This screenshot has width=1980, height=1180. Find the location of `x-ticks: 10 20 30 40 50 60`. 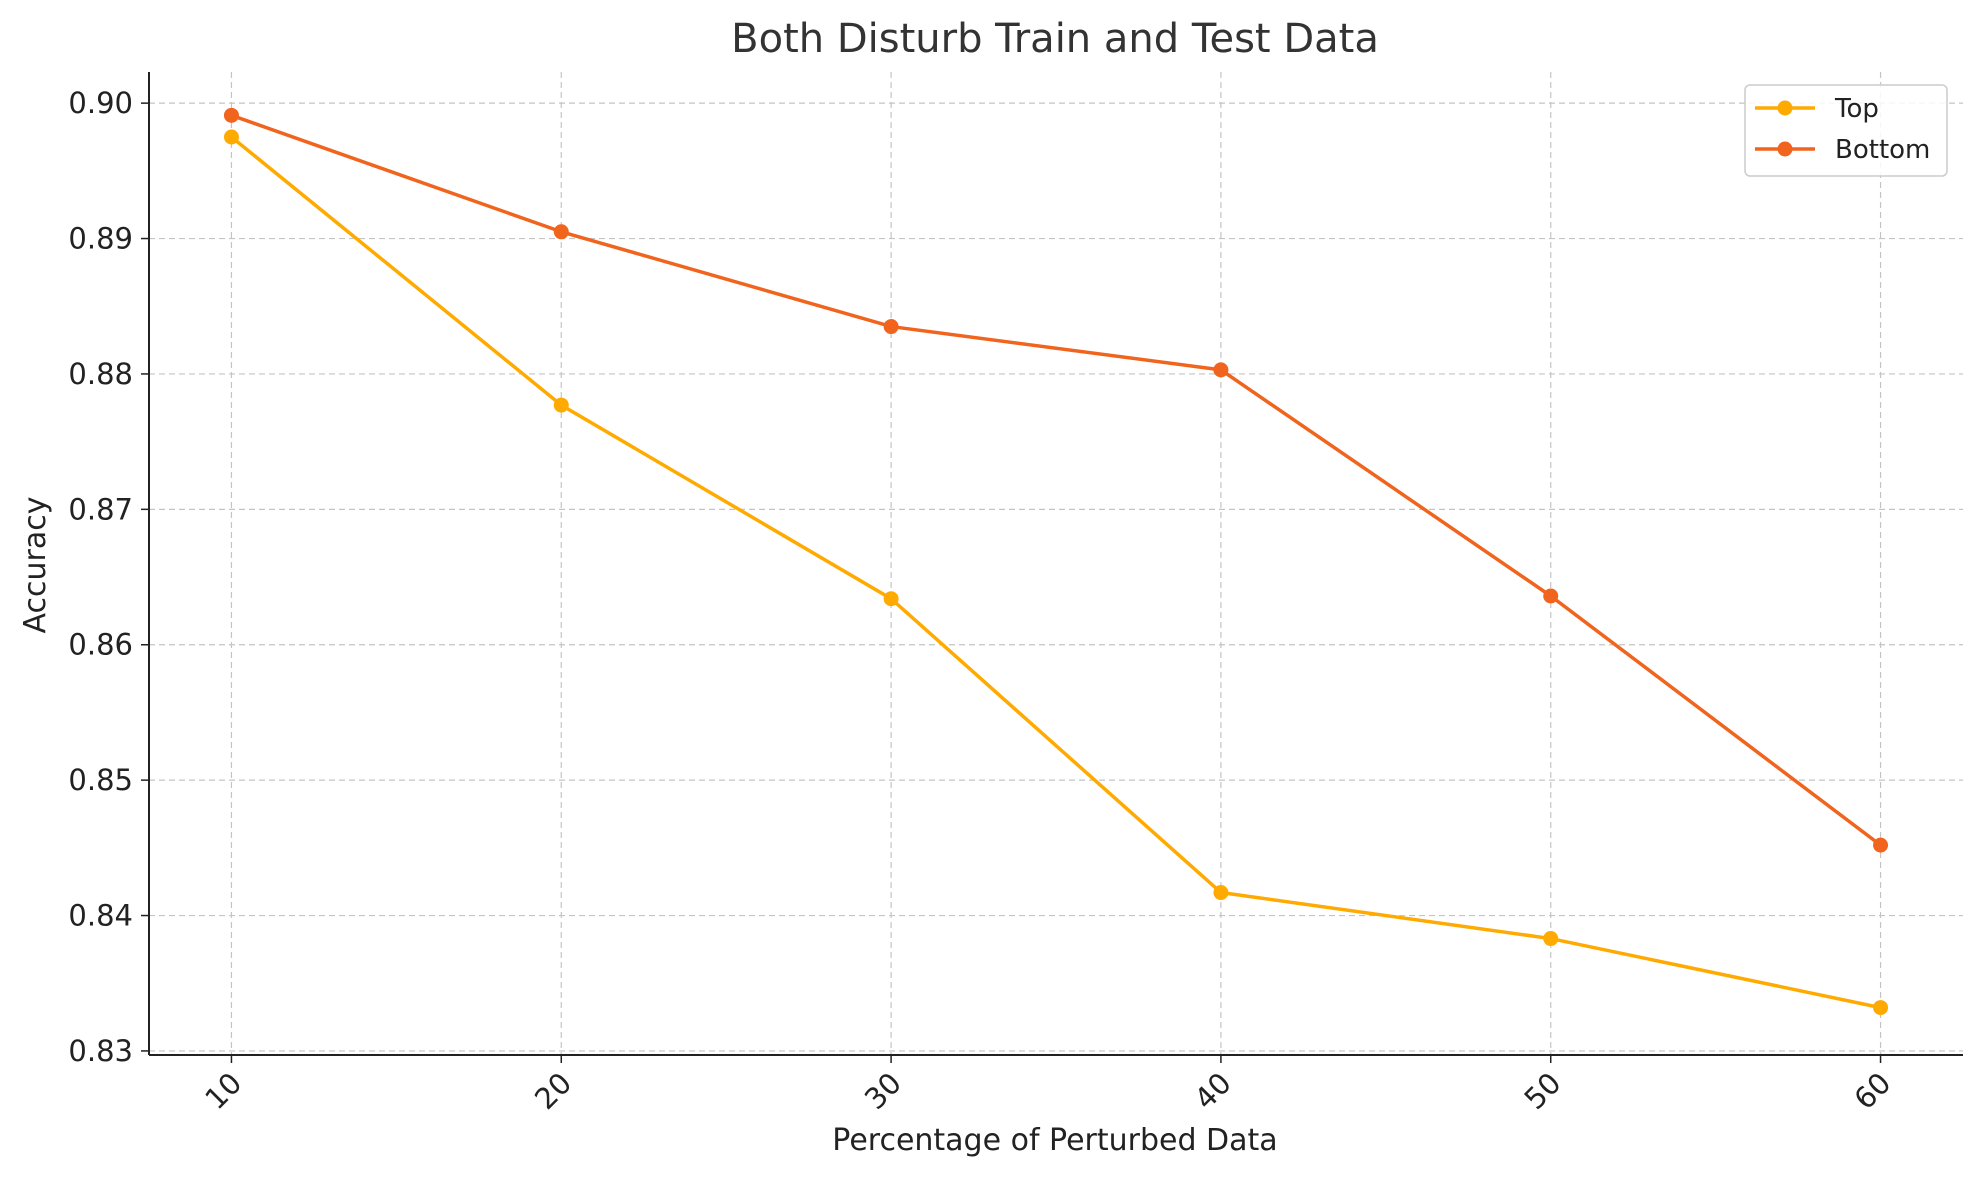

x-ticks: 10 20 30 40 50 60 is located at coordinates (1047, 1085).